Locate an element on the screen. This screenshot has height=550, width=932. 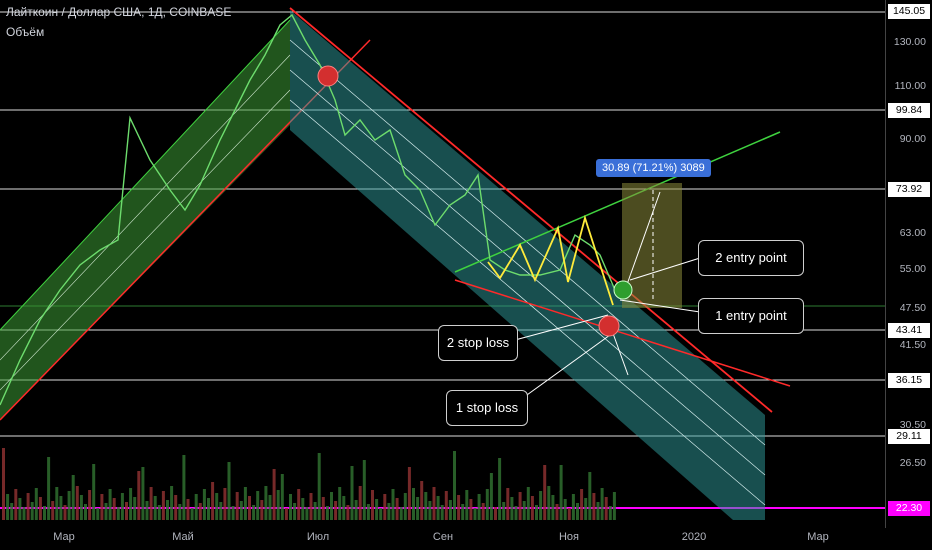
x-tick: Июл is located at coordinates (318, 537).